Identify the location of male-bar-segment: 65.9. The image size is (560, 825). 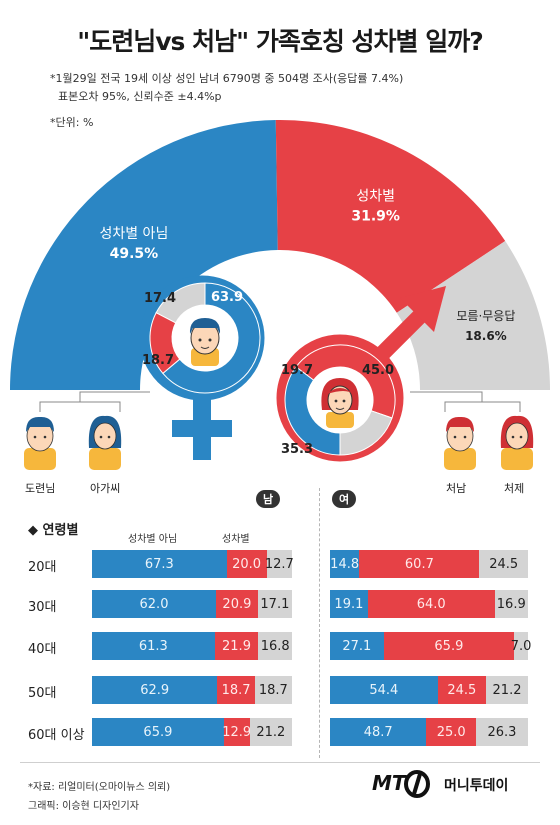
(158, 732).